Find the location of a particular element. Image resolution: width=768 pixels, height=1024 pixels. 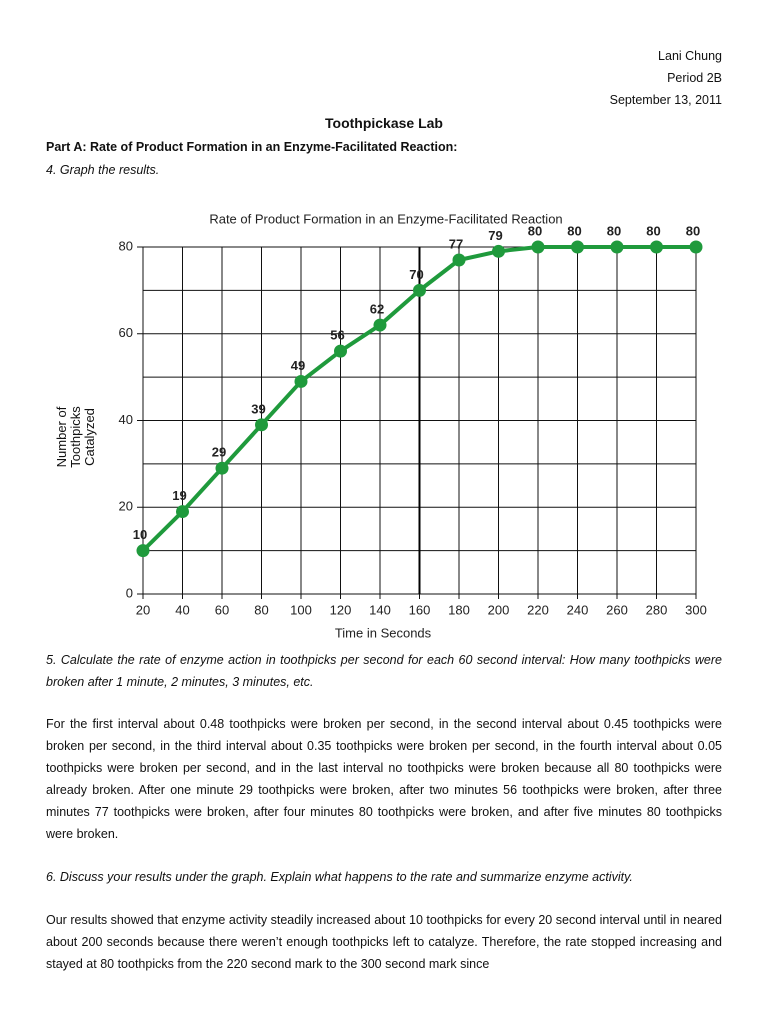

data-label: 79 is located at coordinates (495, 235).